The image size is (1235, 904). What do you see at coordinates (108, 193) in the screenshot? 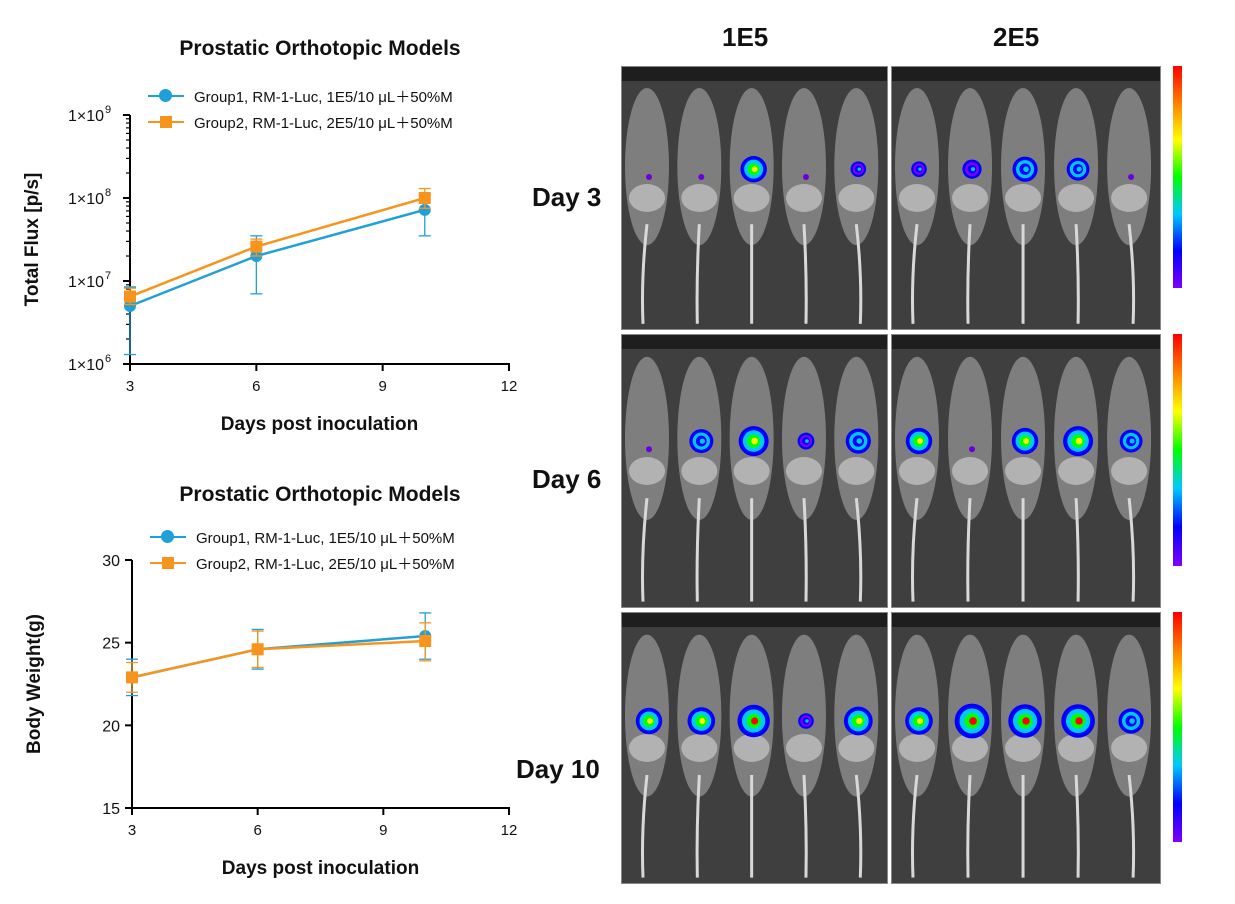
I see `chart1-ytick-exponent: 8` at bounding box center [108, 193].